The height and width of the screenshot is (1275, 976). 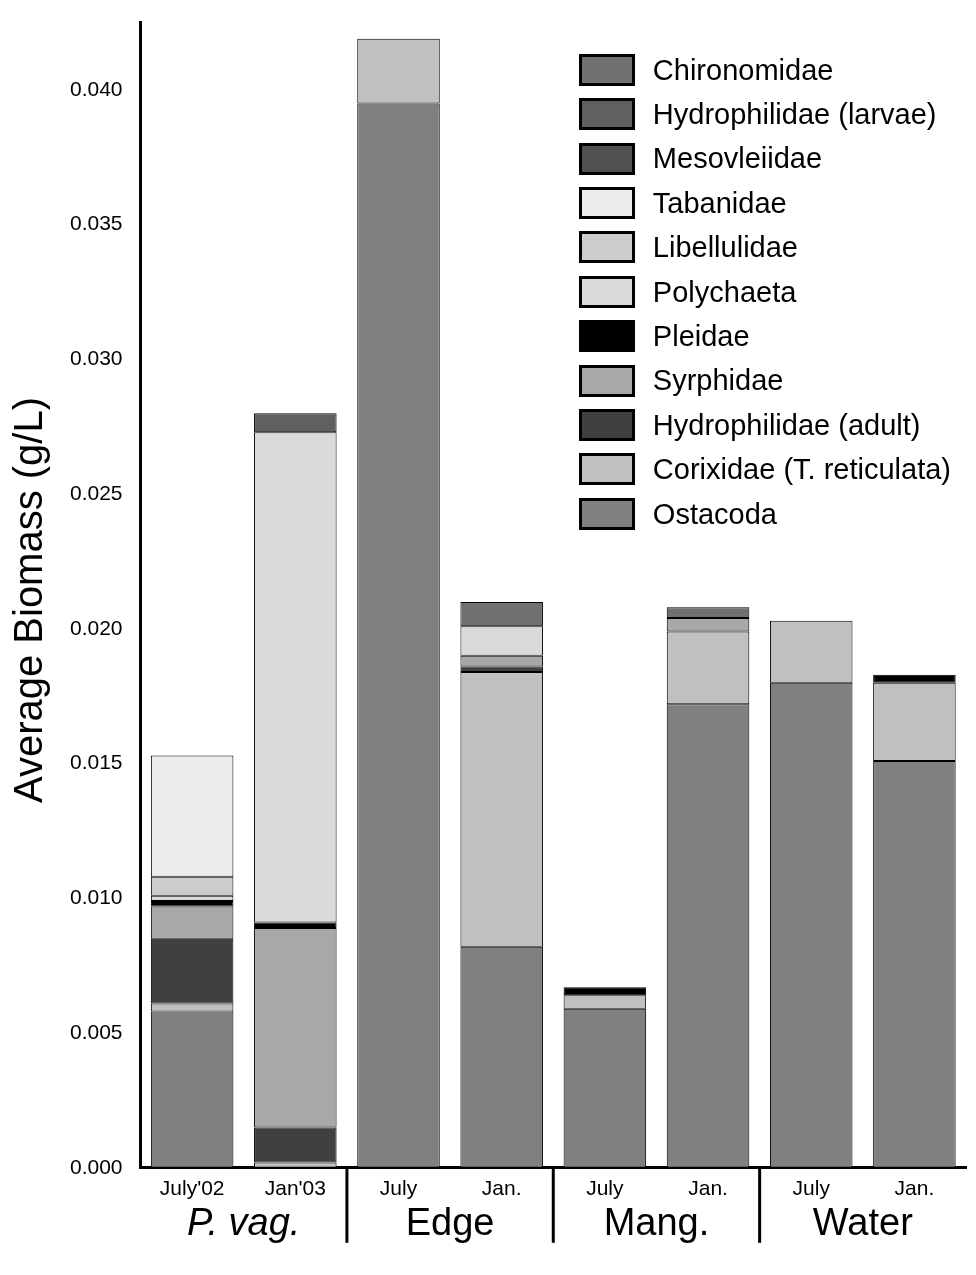 What do you see at coordinates (718, 381) in the screenshot?
I see `legend-label: Syrphidae` at bounding box center [718, 381].